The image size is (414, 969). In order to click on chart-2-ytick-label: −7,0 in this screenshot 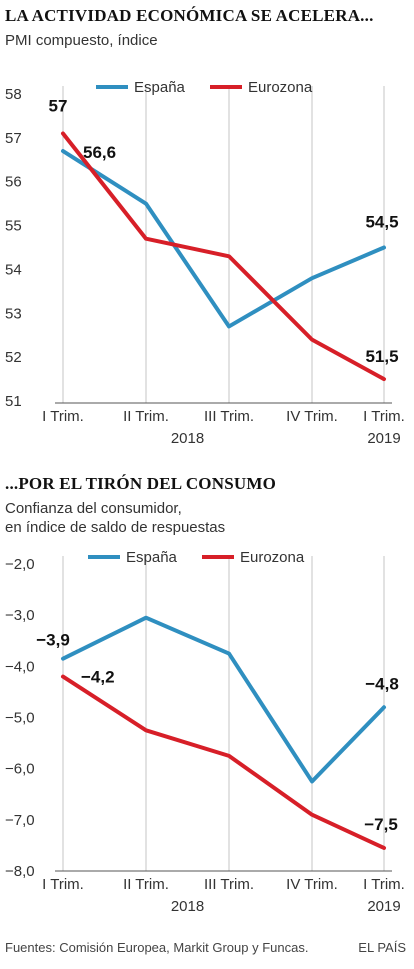, I will do `click(20, 820)`.